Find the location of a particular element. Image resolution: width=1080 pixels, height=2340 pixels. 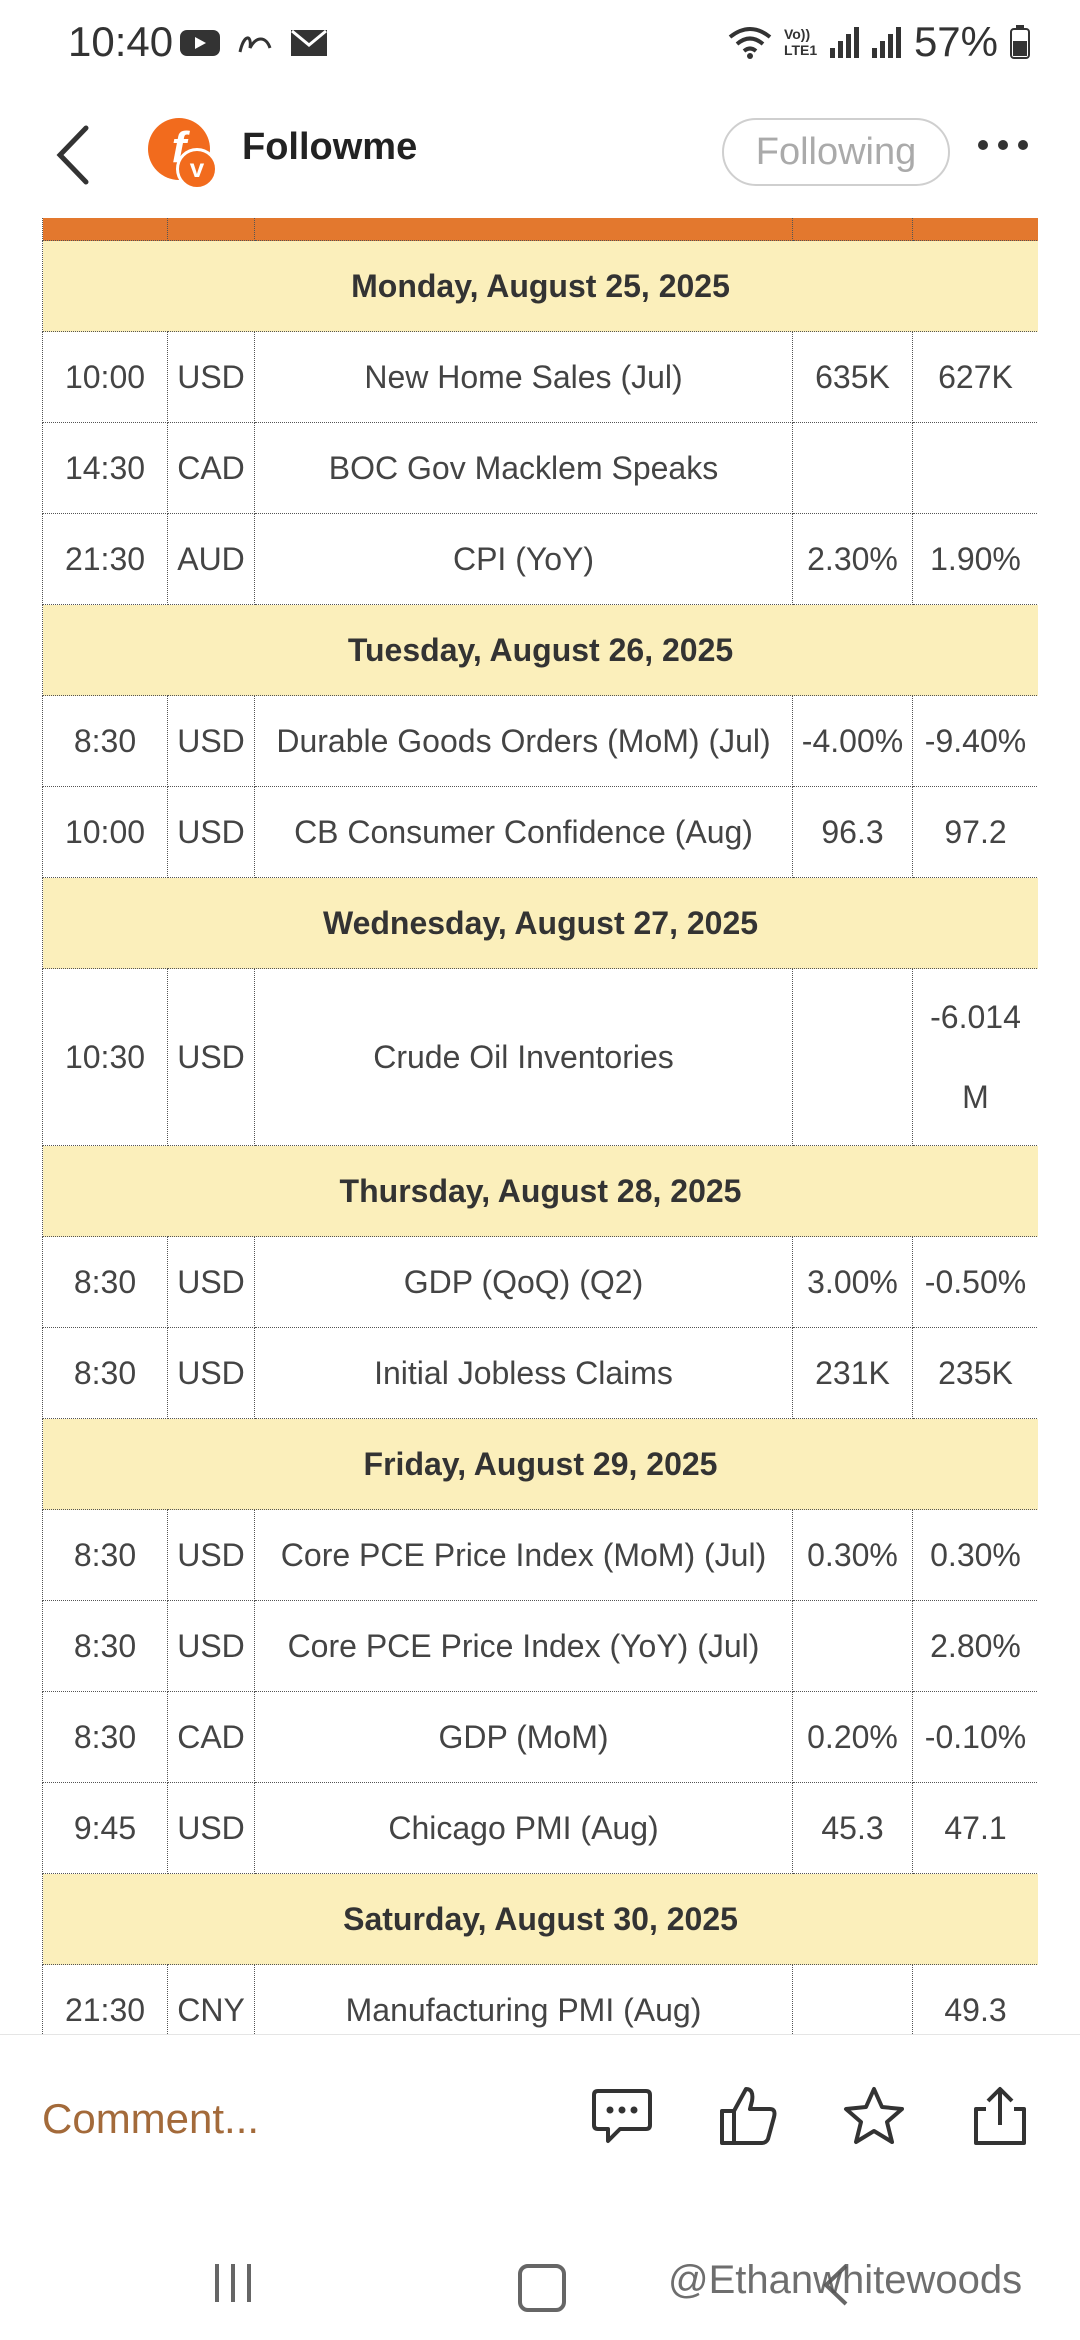

cell-event: CB Consumer Confidence (Aug) is located at coordinates (523, 832).